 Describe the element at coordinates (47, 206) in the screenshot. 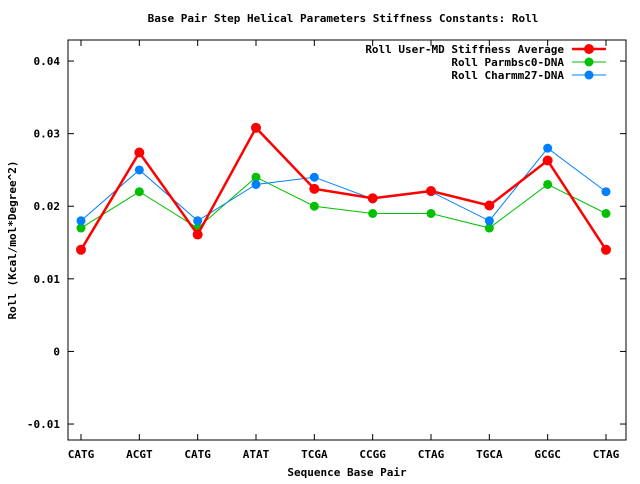

I see `y-tick-label: 0.02` at that location.